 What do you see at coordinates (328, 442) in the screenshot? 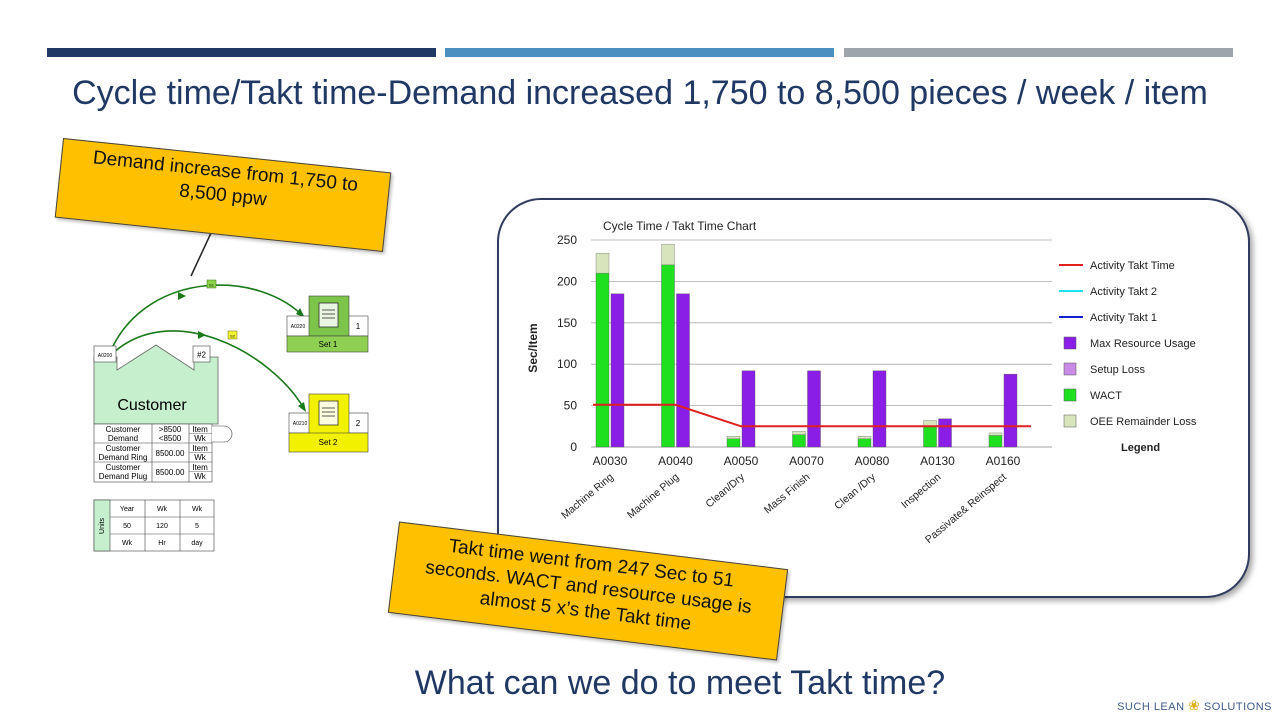
I see `set2-label: Set 2` at bounding box center [328, 442].